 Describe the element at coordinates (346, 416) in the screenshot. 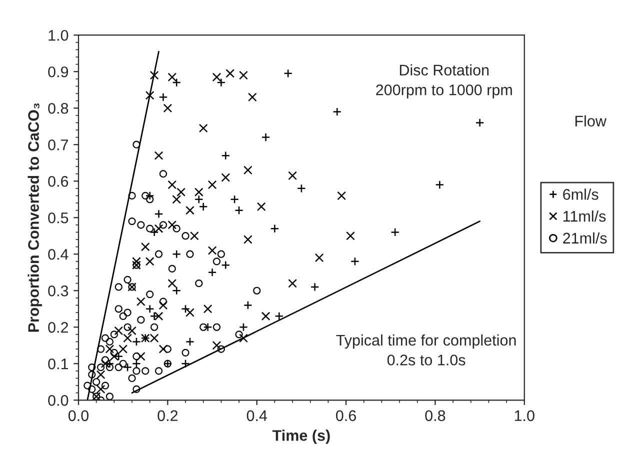

I see `x-tick-label: 0.6` at that location.